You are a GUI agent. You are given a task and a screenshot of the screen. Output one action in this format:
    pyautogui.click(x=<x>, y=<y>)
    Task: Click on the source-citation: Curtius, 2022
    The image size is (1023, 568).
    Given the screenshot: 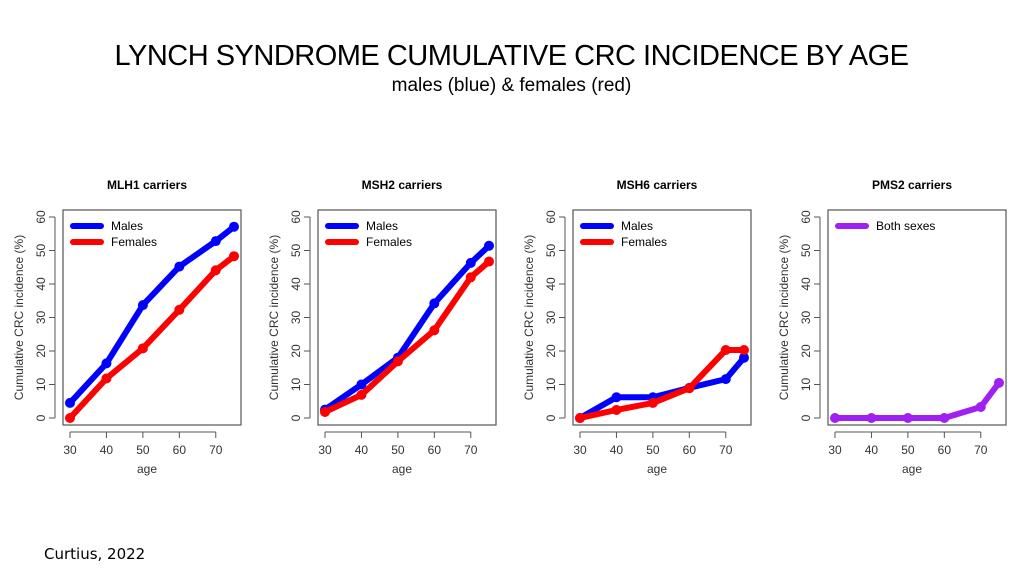 What is the action you would take?
    pyautogui.click(x=95, y=554)
    